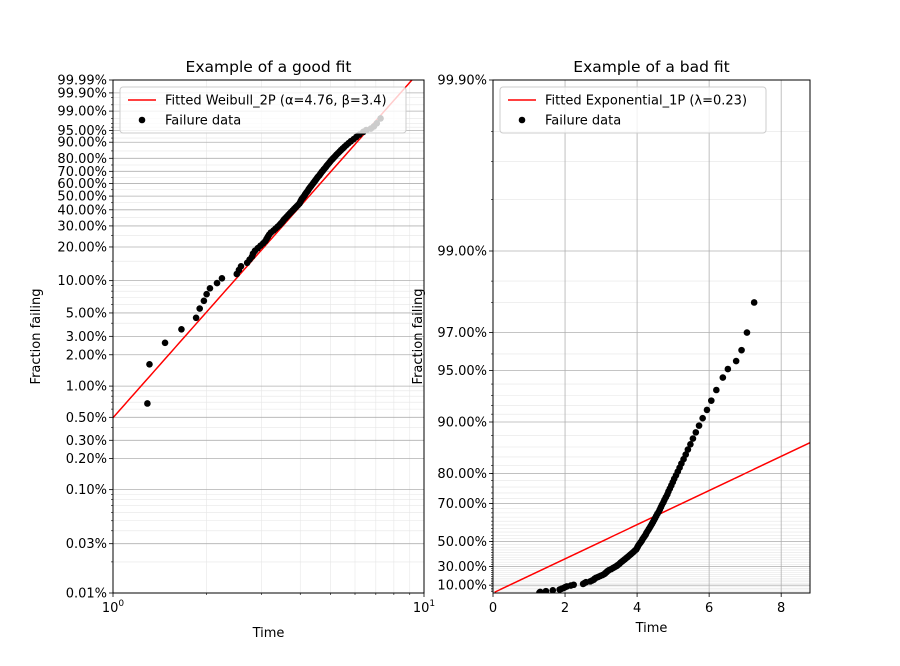  Describe the element at coordinates (86, 355) in the screenshot. I see `y-tick-label: 2.00%` at that location.